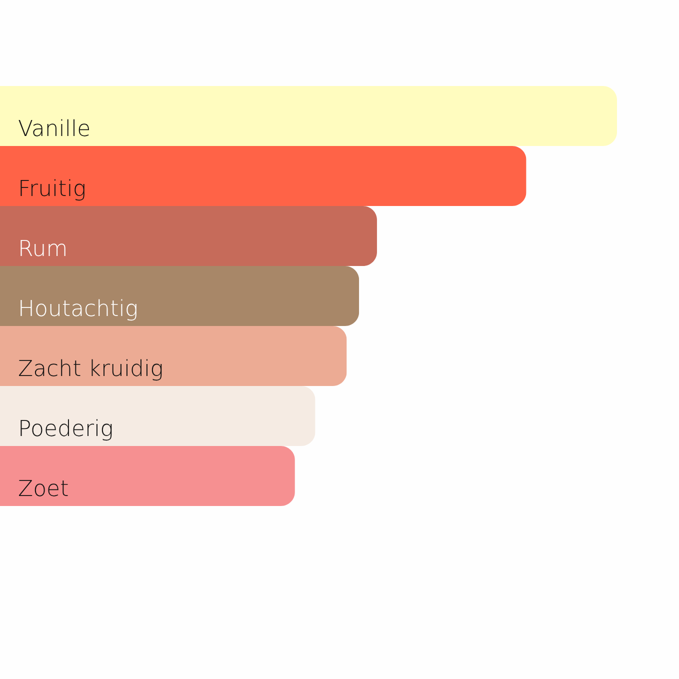  I want to click on y-tick-label: Poederig, so click(66, 429).